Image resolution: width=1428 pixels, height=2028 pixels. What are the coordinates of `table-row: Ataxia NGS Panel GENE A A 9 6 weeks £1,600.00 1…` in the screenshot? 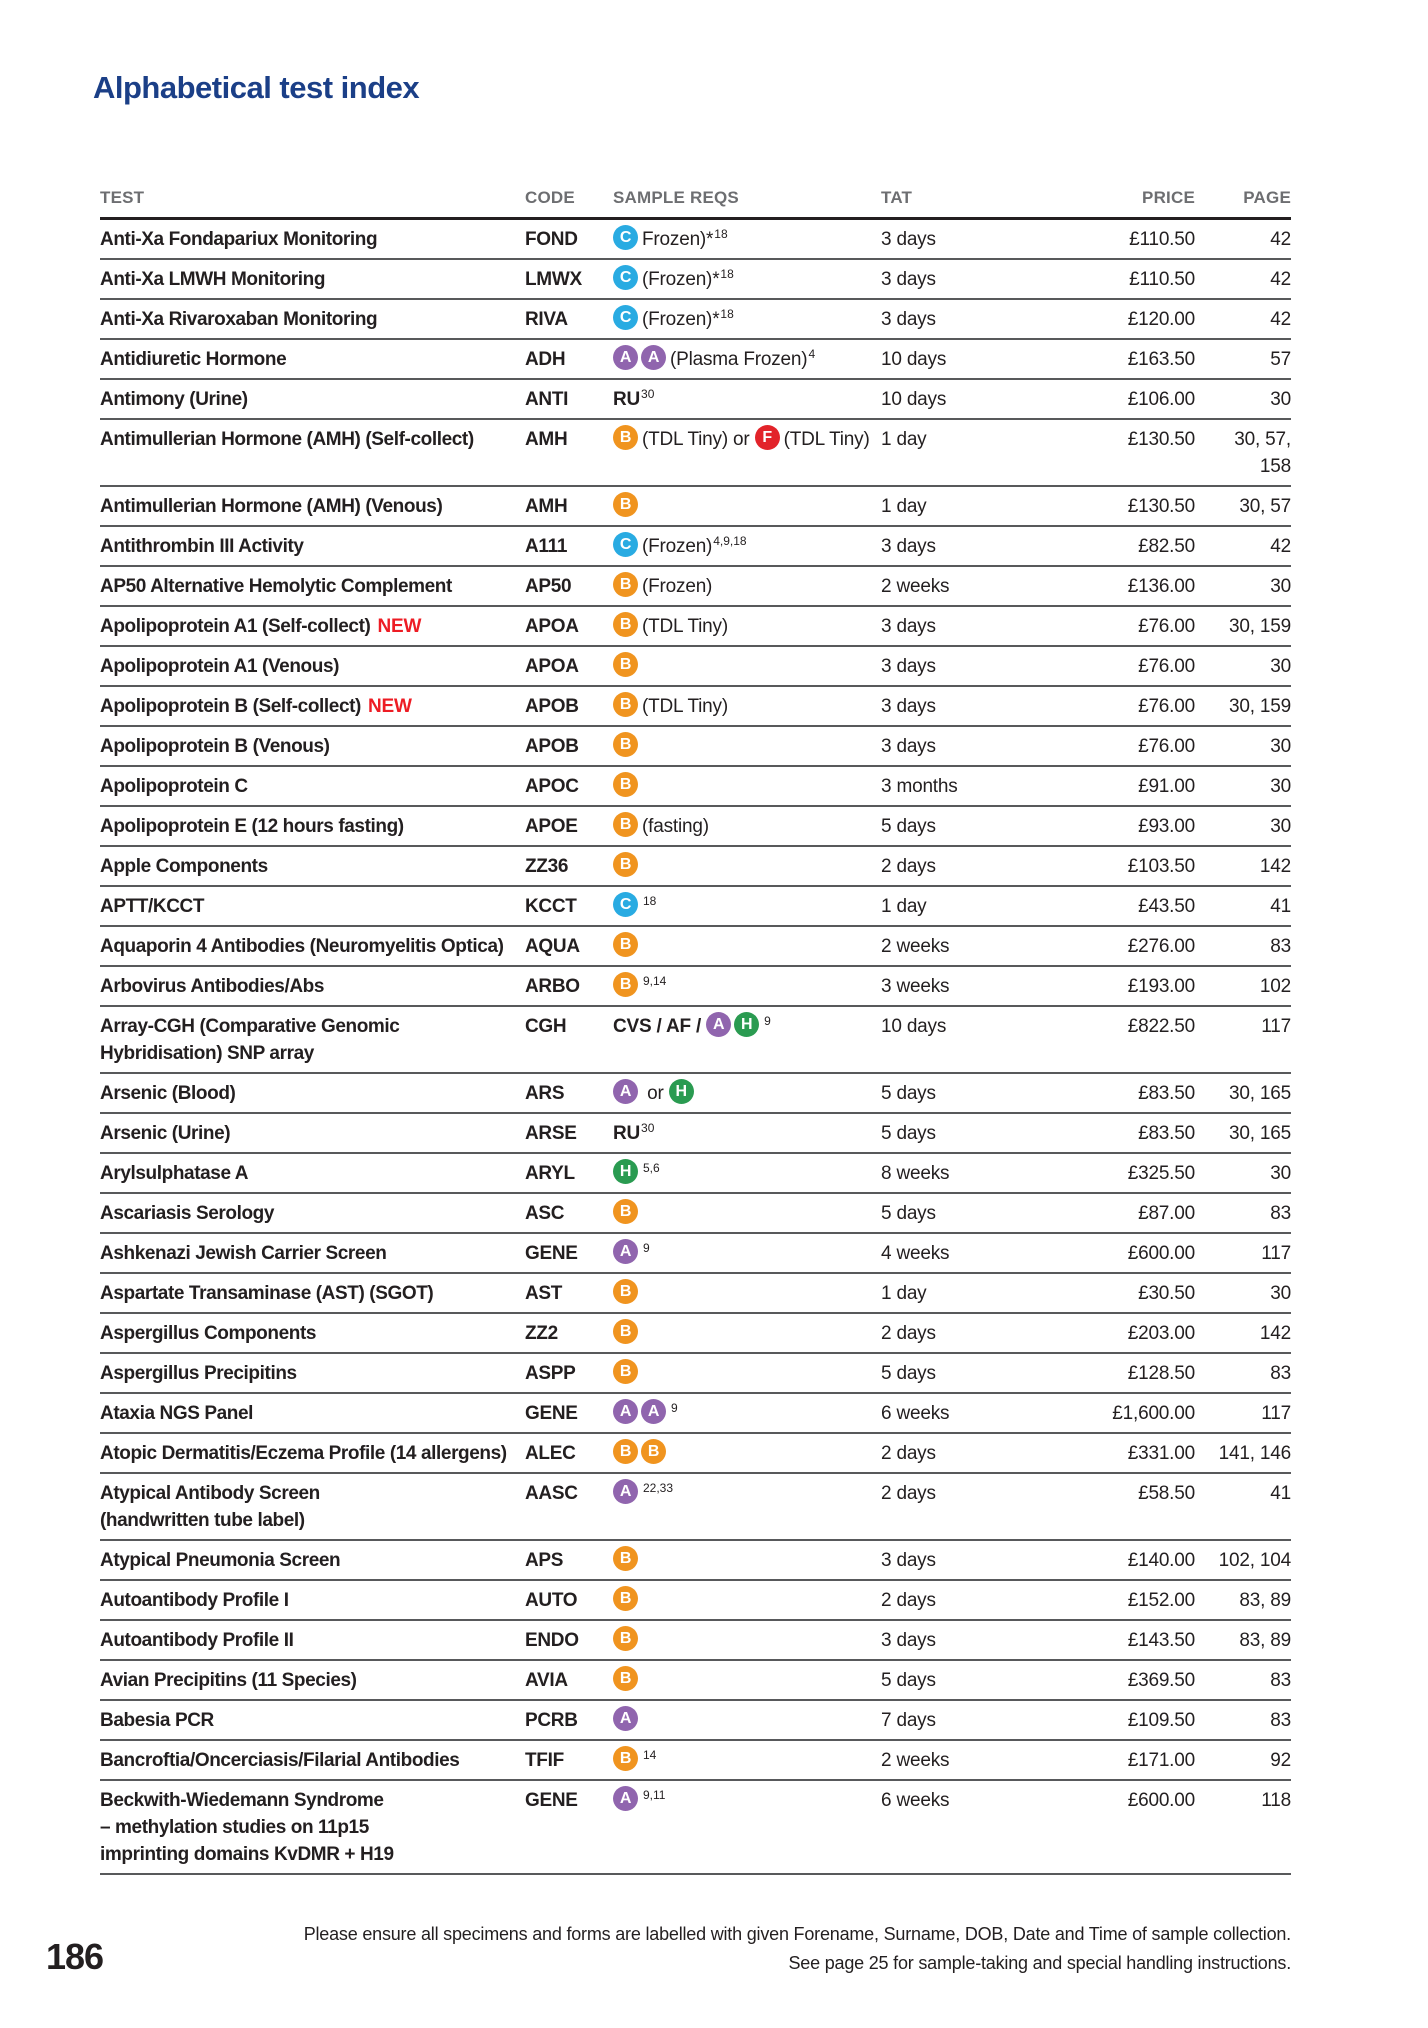 It's located at (695, 1414).